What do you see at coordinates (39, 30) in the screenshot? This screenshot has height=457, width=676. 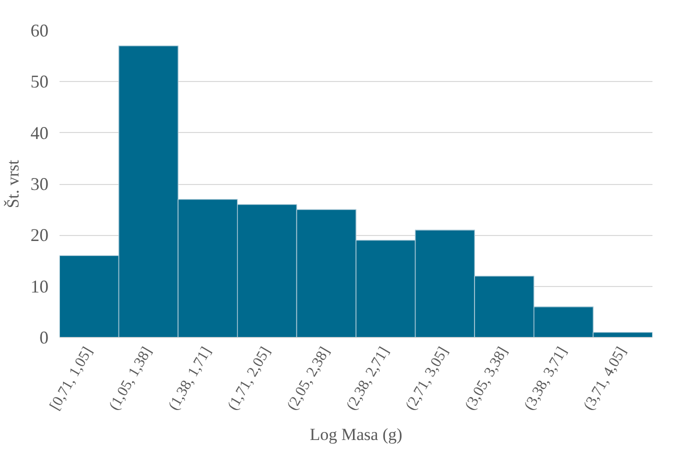 I see `y-tick-label: 60` at bounding box center [39, 30].